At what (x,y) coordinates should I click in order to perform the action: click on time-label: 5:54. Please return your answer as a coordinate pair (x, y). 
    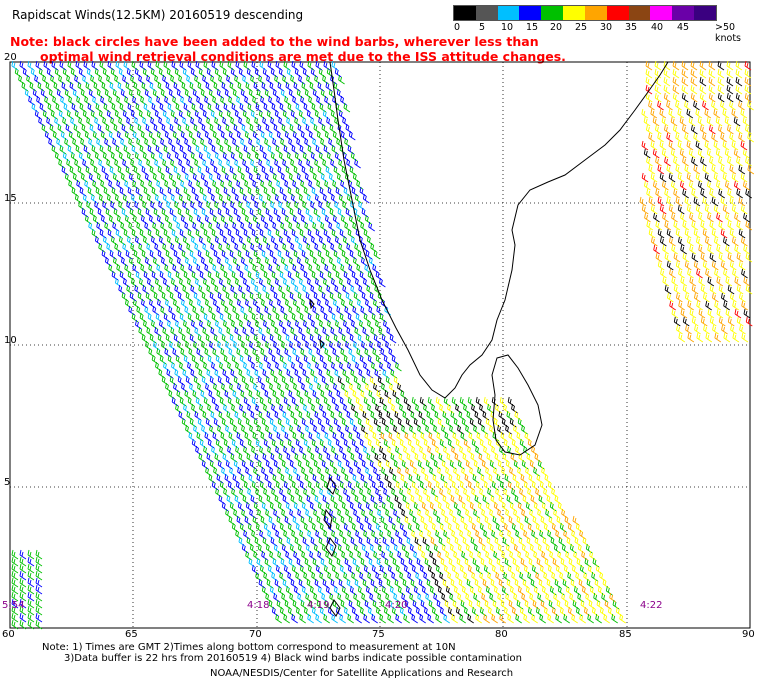
    Looking at the image, I should click on (13, 605).